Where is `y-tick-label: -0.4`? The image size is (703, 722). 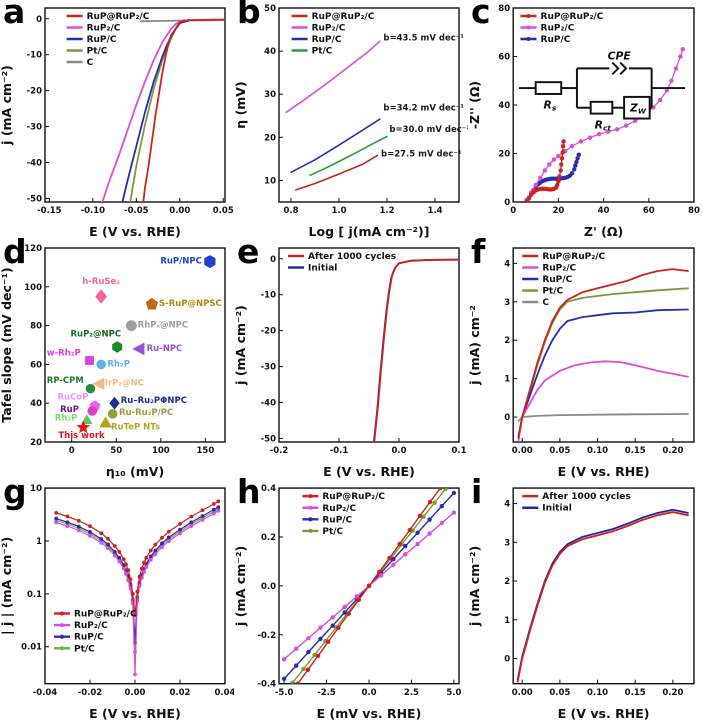
y-tick-label: -0.4 is located at coordinates (266, 685).